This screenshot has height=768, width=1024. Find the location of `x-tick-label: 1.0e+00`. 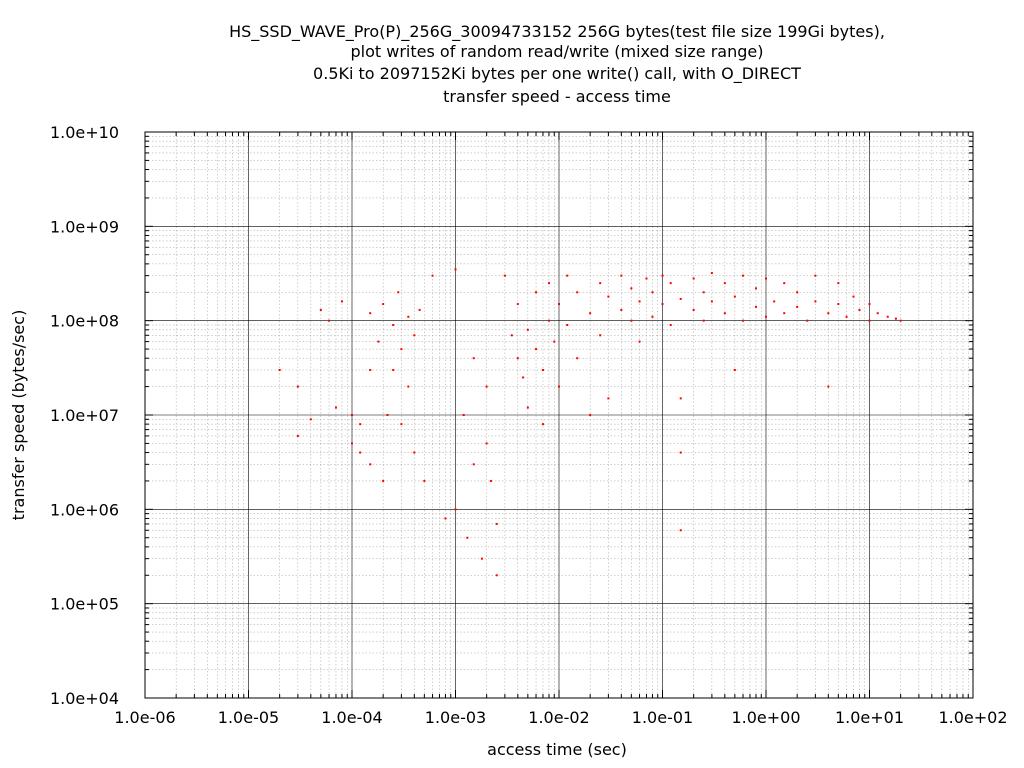

x-tick-label: 1.0e+00 is located at coordinates (765, 717).